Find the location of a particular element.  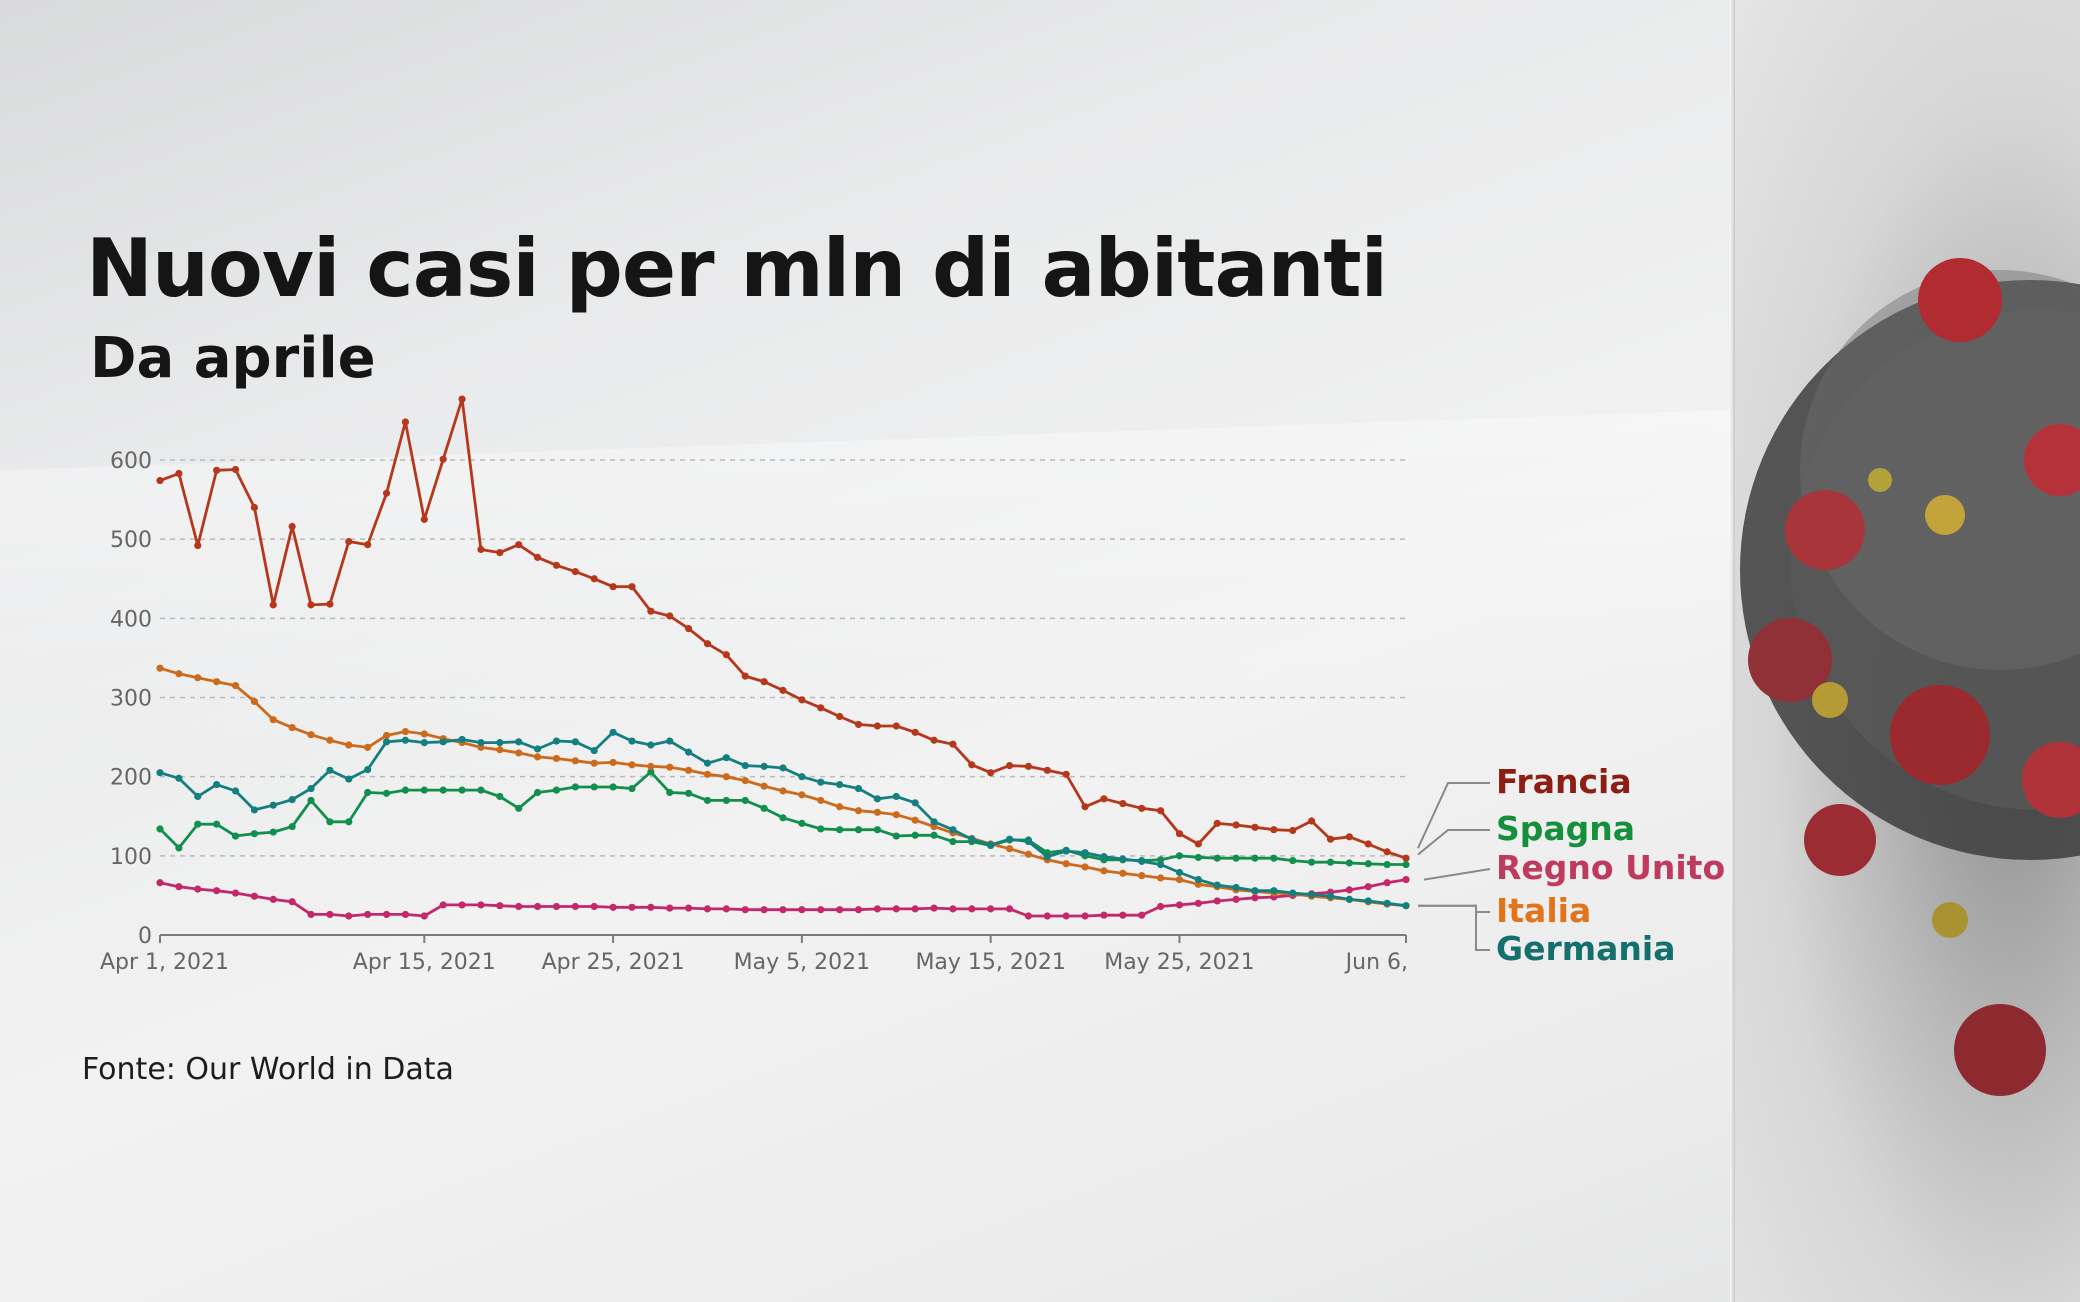

y-tick-label: 0 is located at coordinates (145, 936).